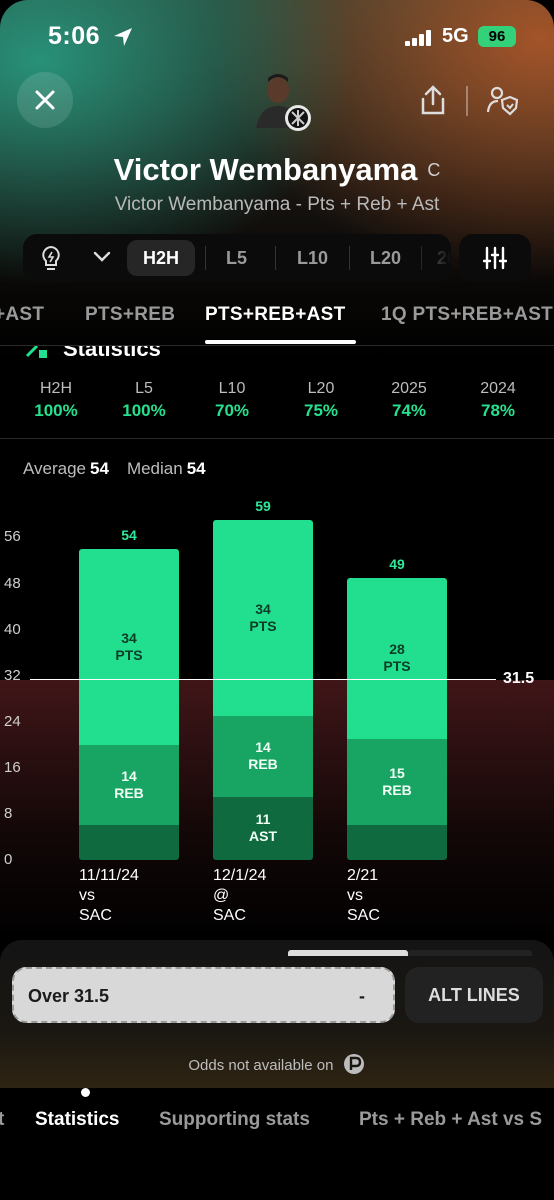 The width and height of the screenshot is (554, 1200). What do you see at coordinates (22, 314) in the screenshot?
I see `stat-tab-ast: +AST` at bounding box center [22, 314].